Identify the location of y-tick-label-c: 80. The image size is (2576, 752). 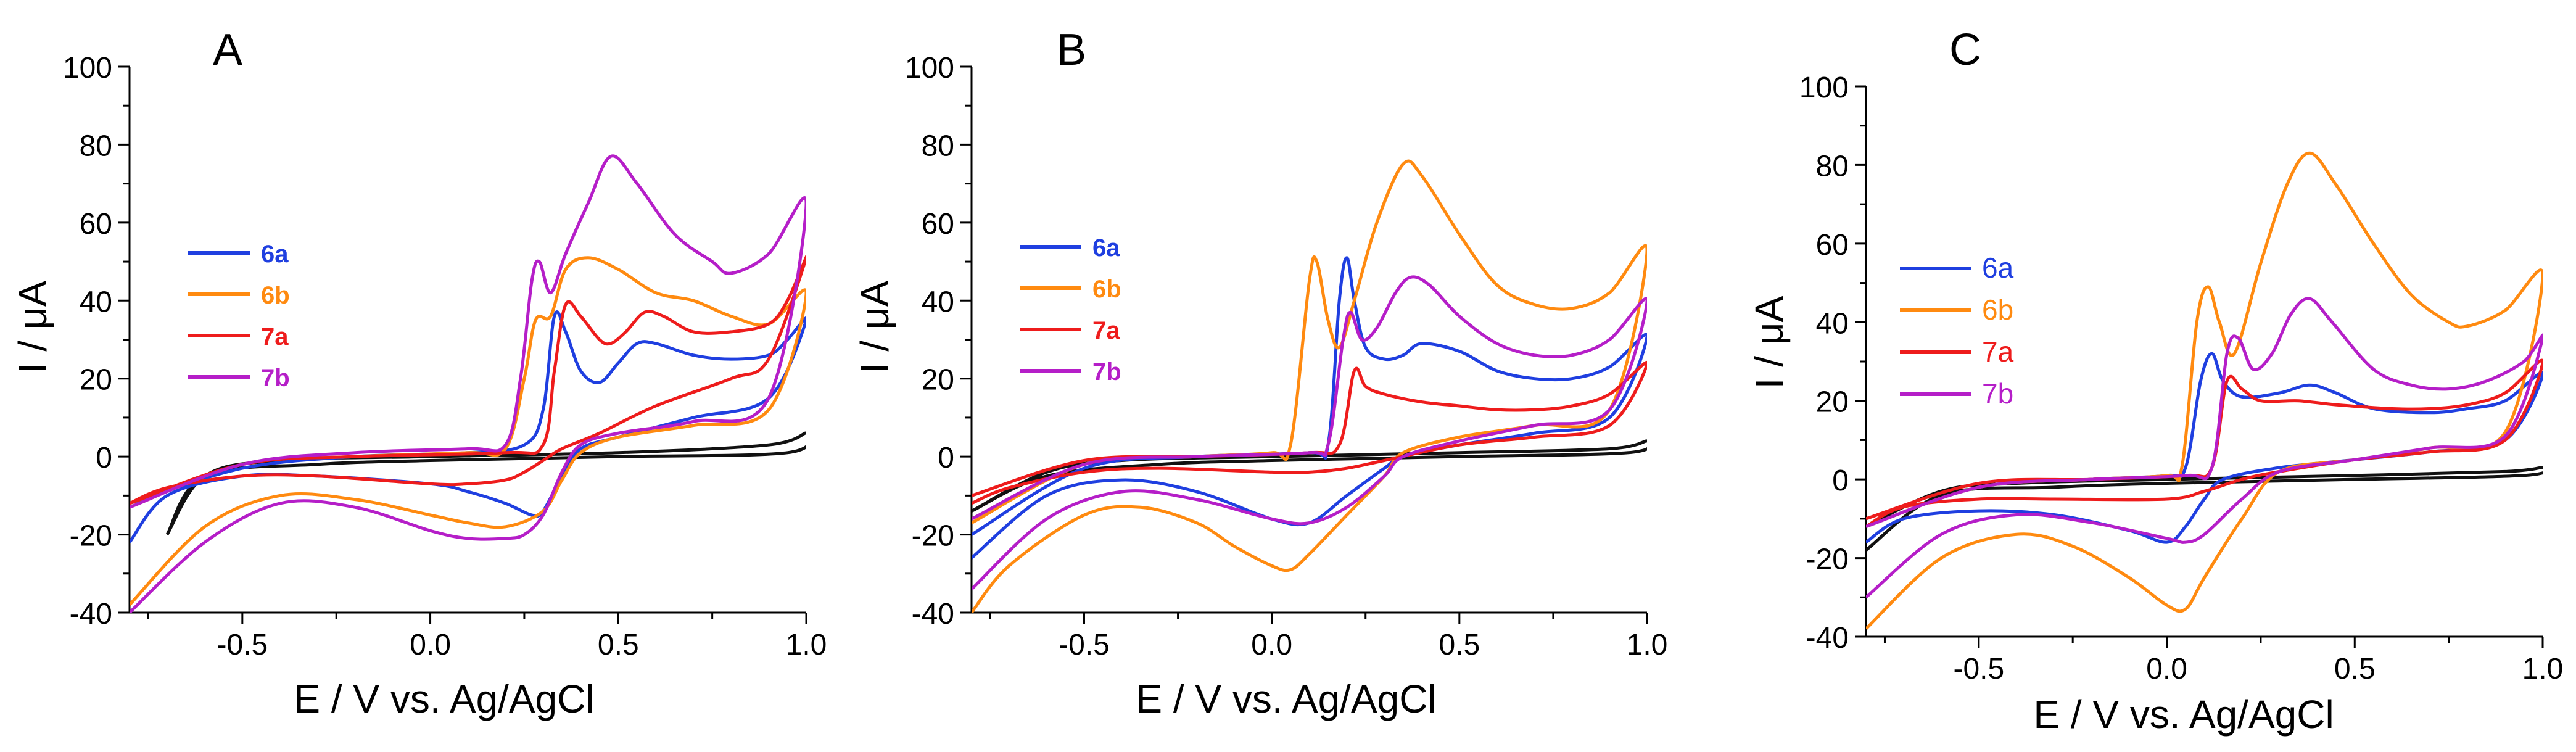
(1832, 167).